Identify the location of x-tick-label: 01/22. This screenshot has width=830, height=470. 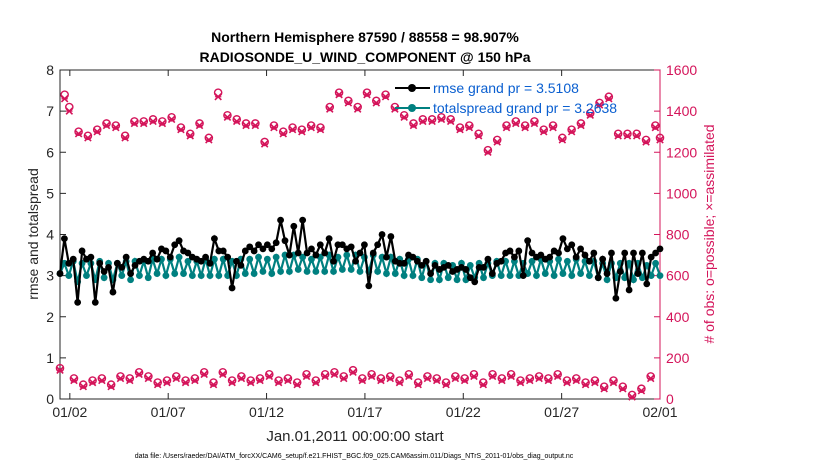
(463, 412).